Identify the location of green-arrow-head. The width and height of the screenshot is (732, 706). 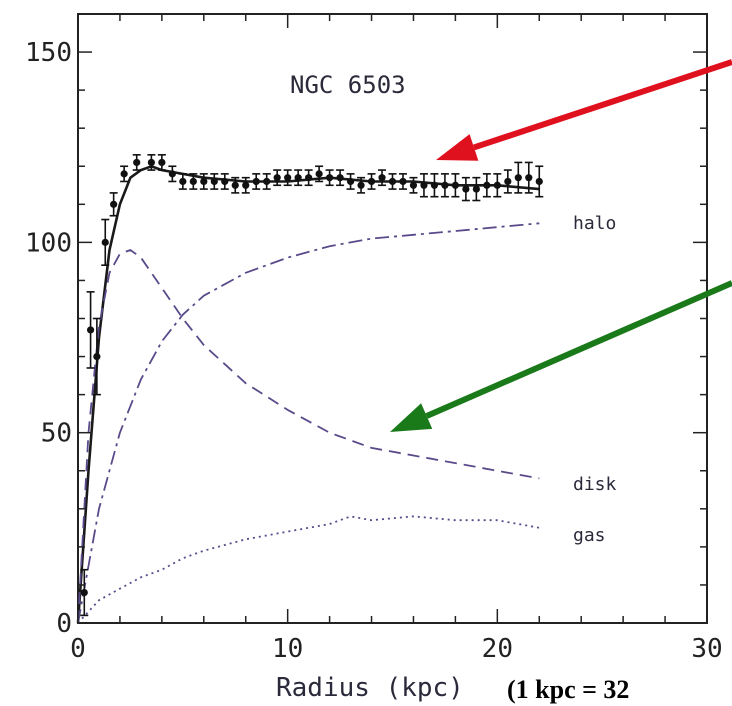
(411, 417).